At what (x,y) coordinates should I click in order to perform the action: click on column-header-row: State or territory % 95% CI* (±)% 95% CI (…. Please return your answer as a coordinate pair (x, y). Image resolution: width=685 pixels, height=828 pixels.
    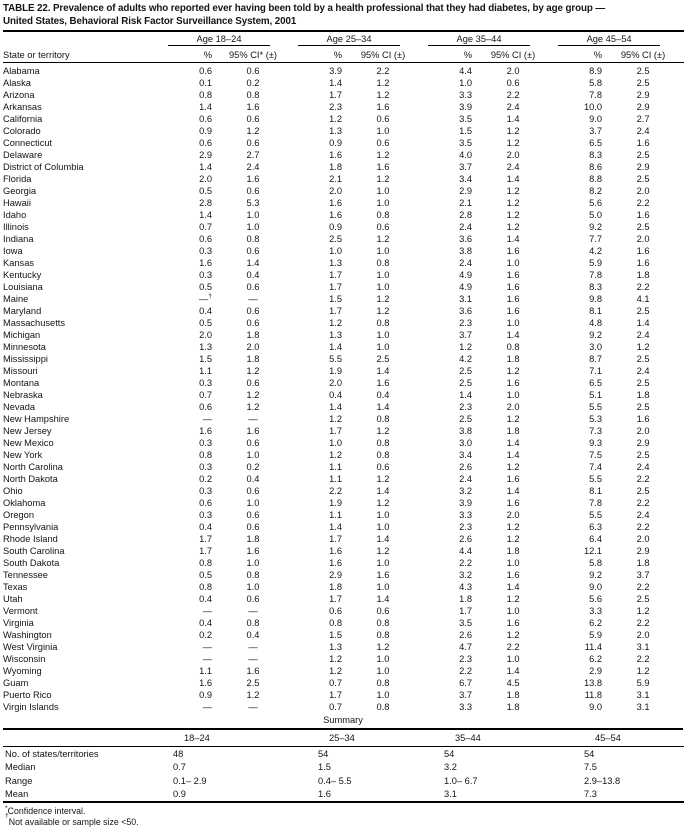
    Looking at the image, I should click on (344, 54).